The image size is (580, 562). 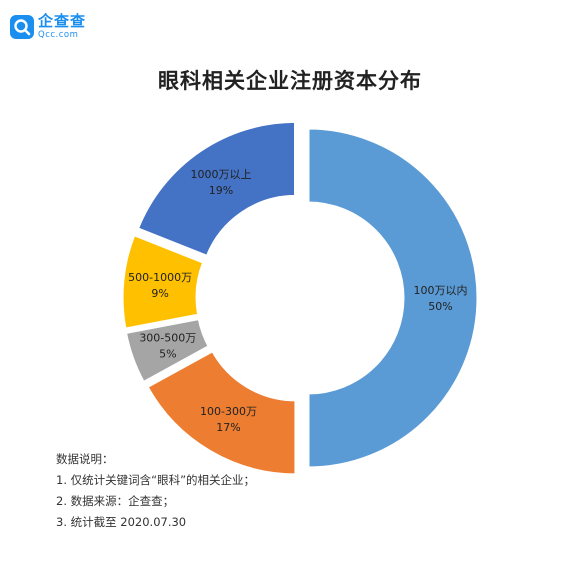 What do you see at coordinates (22, 26) in the screenshot?
I see `magnifier-logo-icon` at bounding box center [22, 26].